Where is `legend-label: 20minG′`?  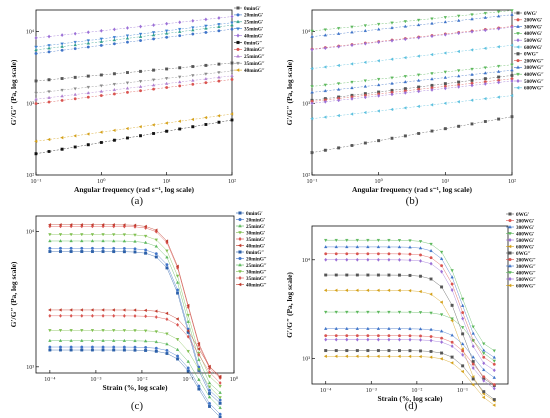 legend-label: 20minG′ is located at coordinates (256, 220).